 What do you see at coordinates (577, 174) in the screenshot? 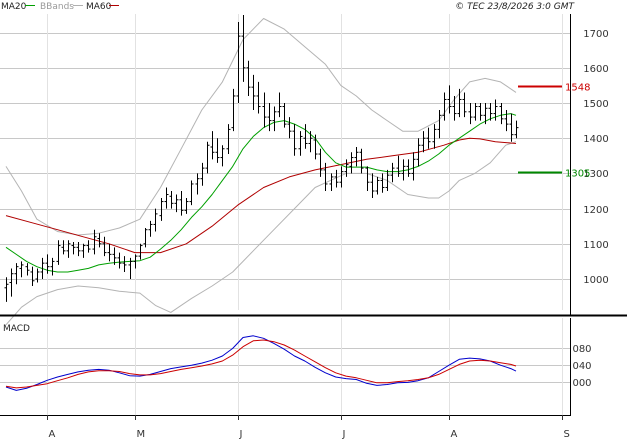
I see `support-level-label: 1305` at bounding box center [577, 174].